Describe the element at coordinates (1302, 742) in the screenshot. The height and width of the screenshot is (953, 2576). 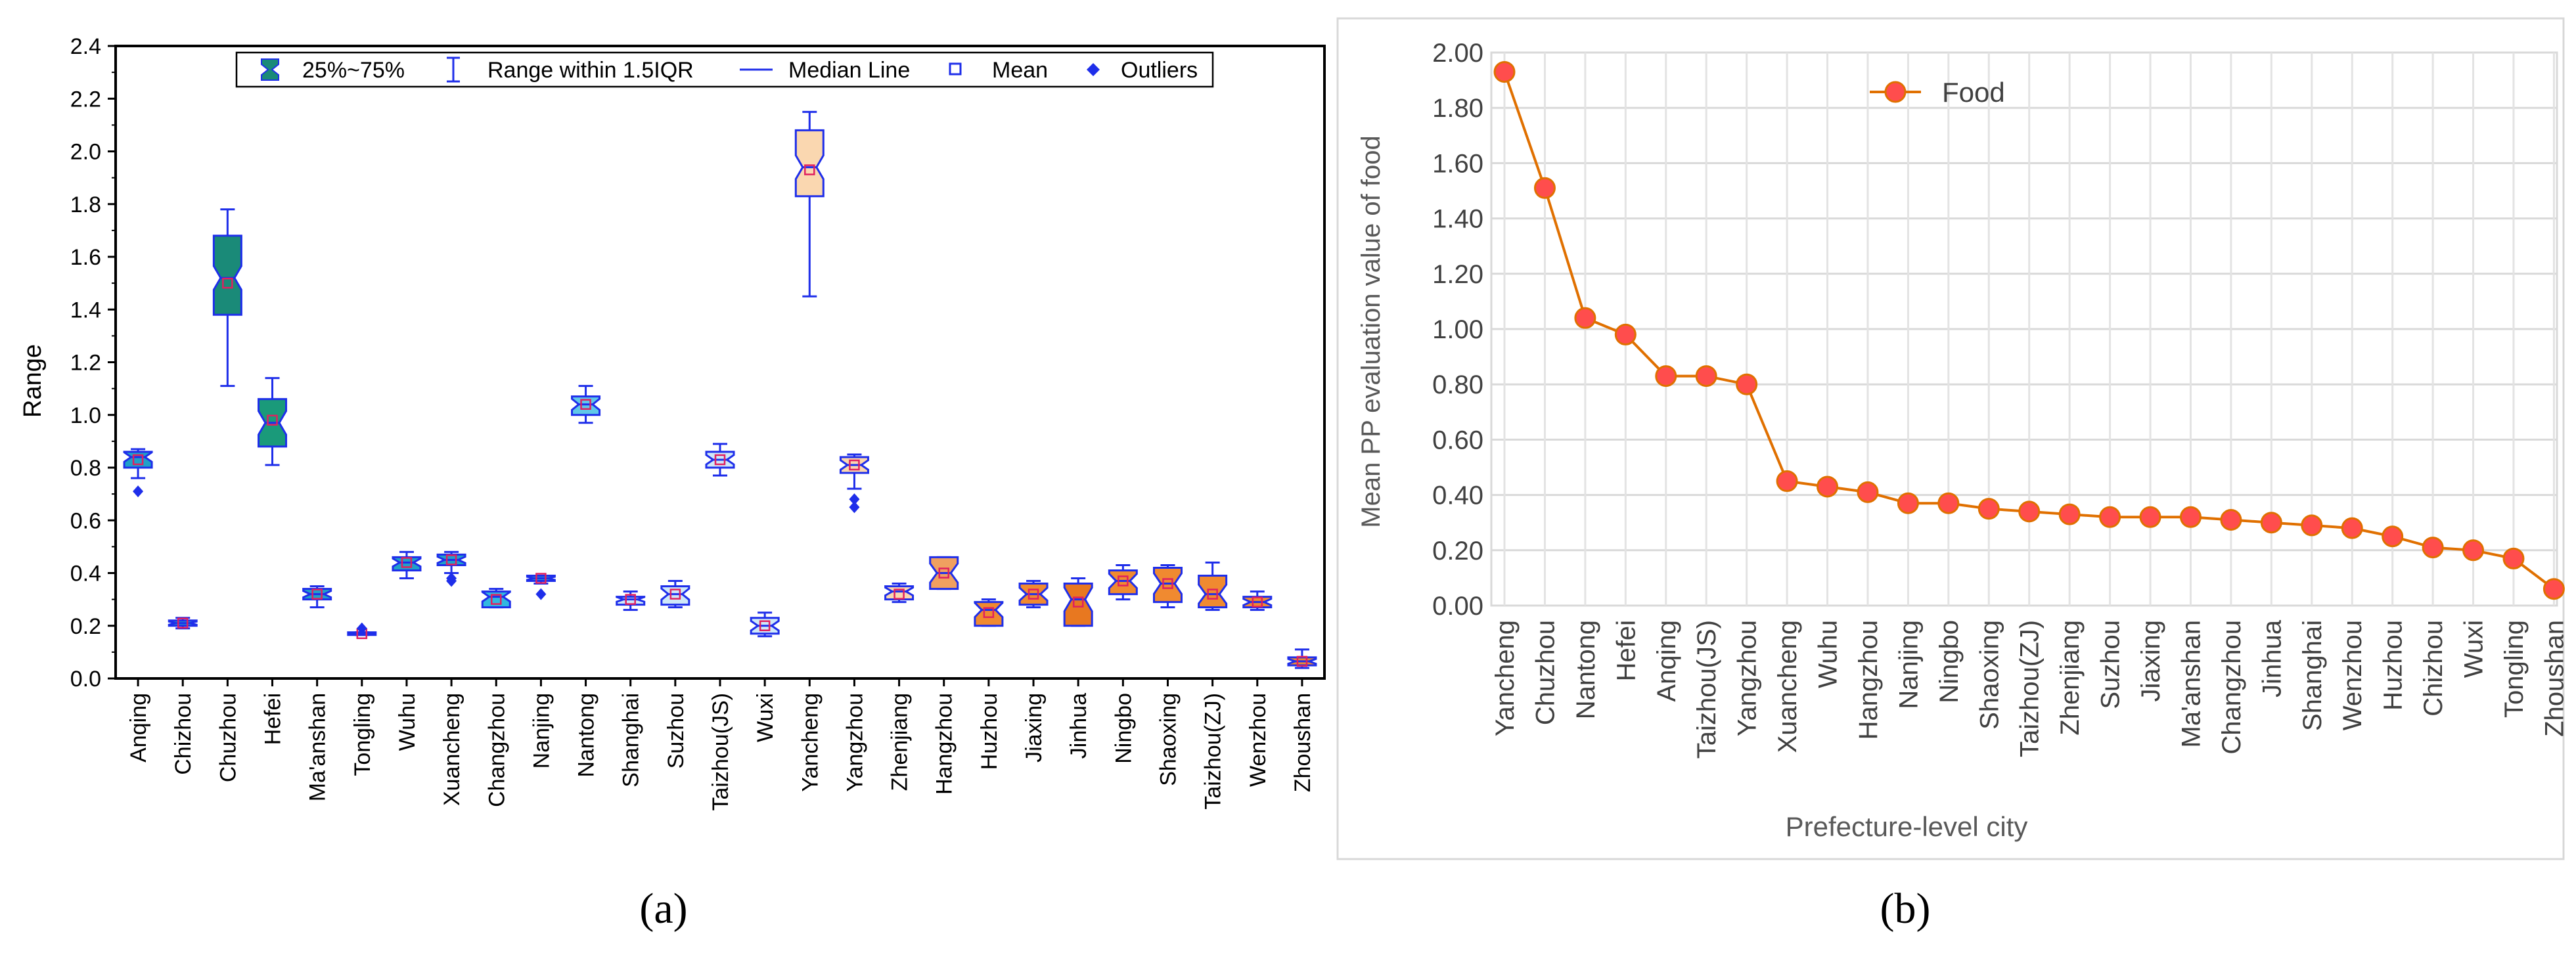
I see `box-plot-x-tick-label: Zhoushan` at that location.